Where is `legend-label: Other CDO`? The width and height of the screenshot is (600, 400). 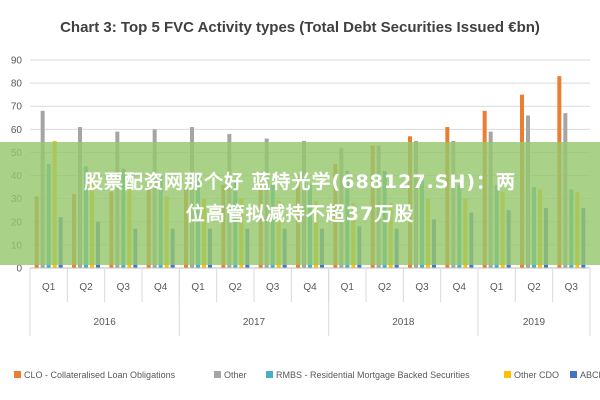
legend-label: Other CDO is located at coordinates (536, 375).